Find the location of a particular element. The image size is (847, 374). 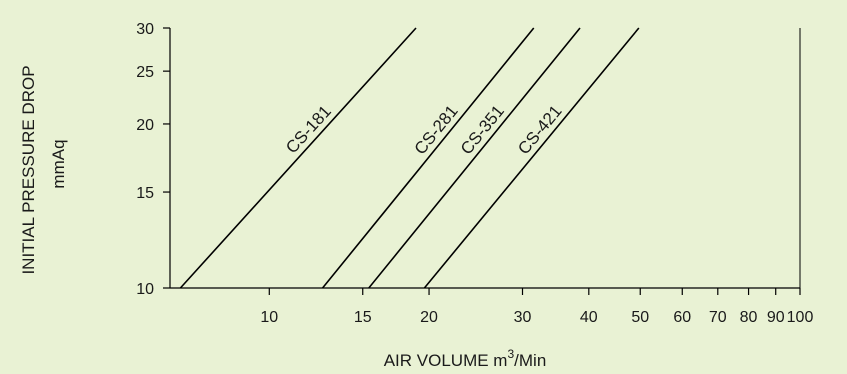

y-ticks: 10 15 20 25 30 is located at coordinates (153, 159).